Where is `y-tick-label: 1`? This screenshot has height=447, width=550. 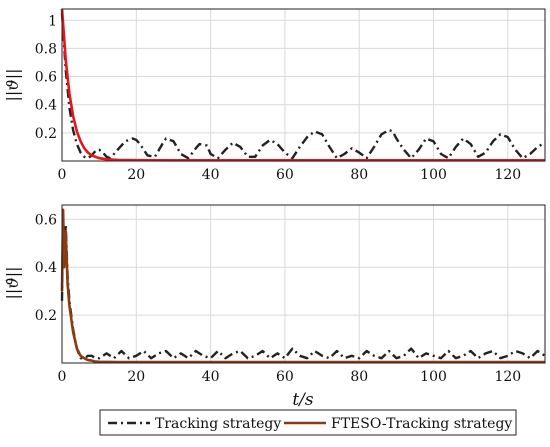 y-tick-label: 1 is located at coordinates (52, 21).